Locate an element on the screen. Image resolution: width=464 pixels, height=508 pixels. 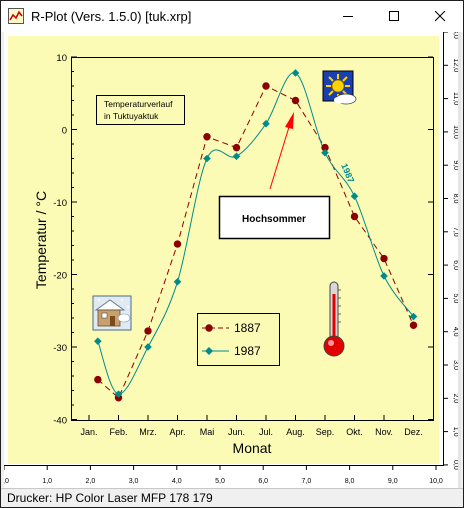
ruler-x-label: 2,0 is located at coordinates (91, 481).